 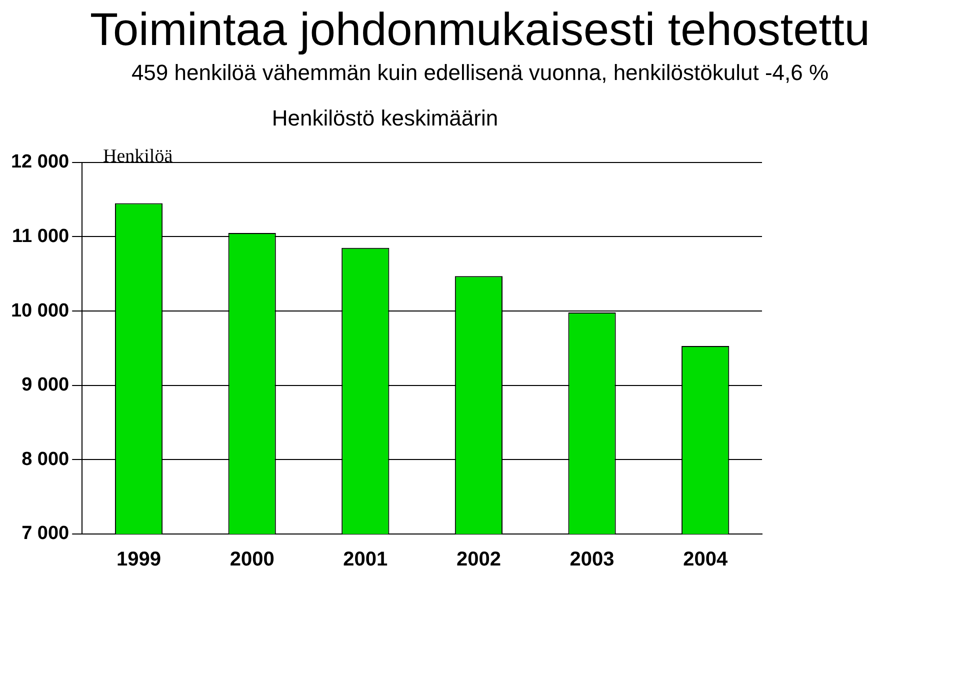 What do you see at coordinates (138, 157) in the screenshot?
I see `y-axis-title: Henkilöä` at bounding box center [138, 157].